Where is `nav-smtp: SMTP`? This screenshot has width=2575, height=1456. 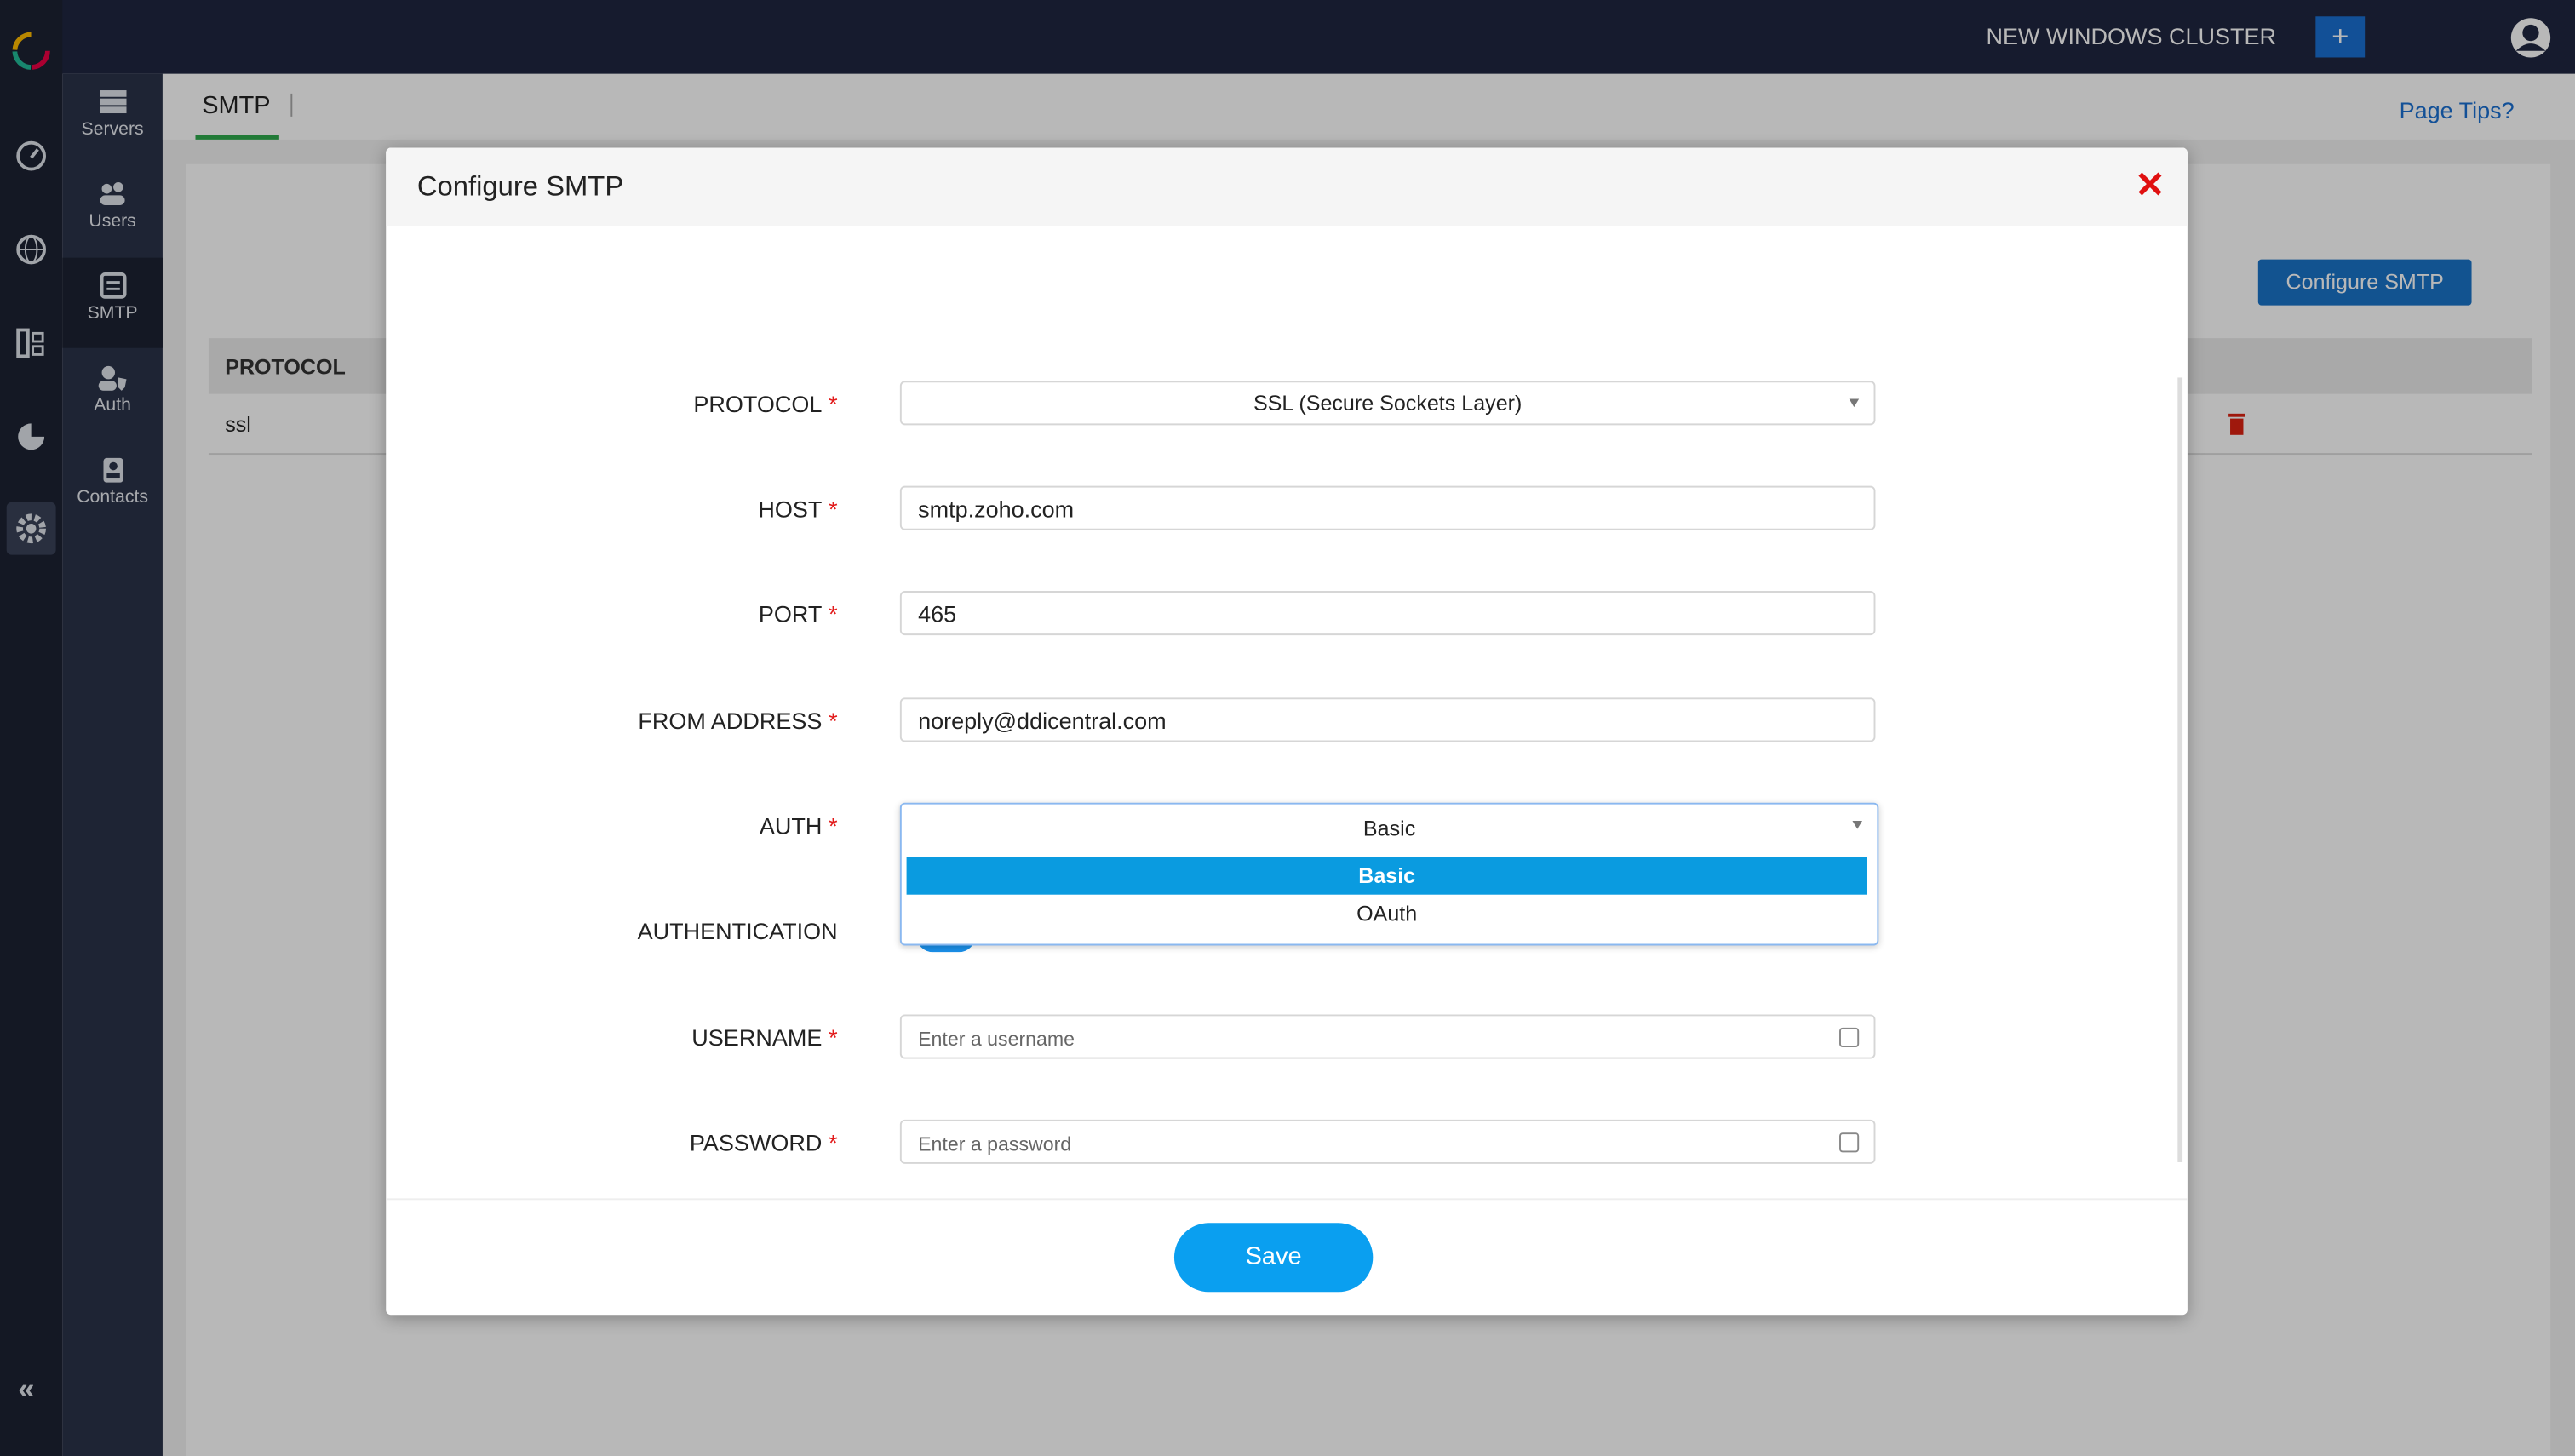
nav-smtp: SMTP is located at coordinates (112, 303).